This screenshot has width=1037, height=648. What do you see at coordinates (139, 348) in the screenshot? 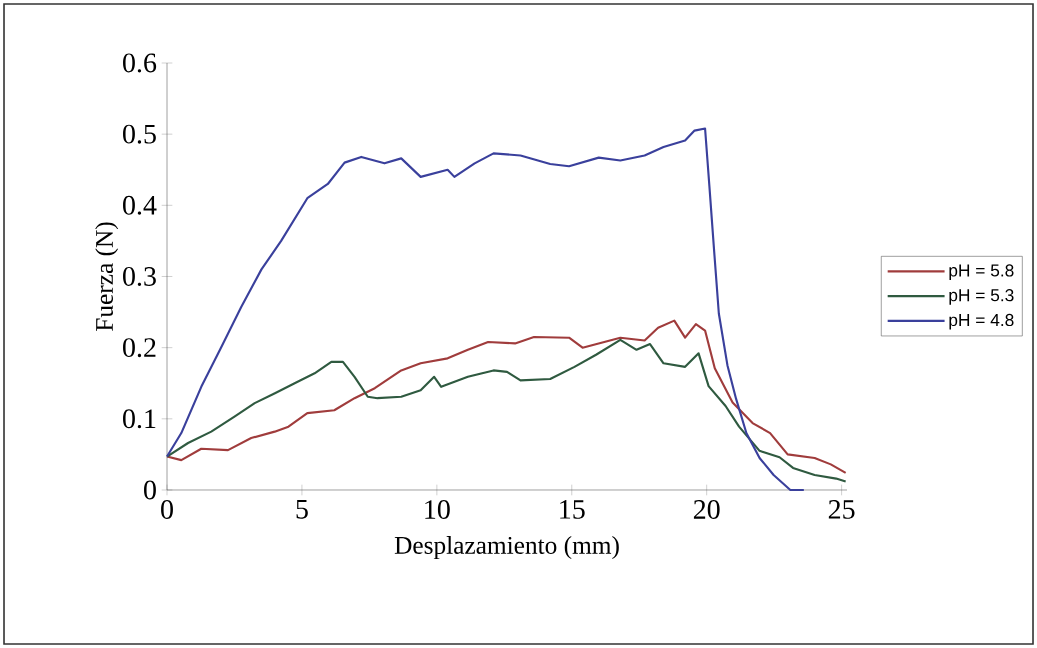
I see `y-tick-label: 0.2` at bounding box center [139, 348].